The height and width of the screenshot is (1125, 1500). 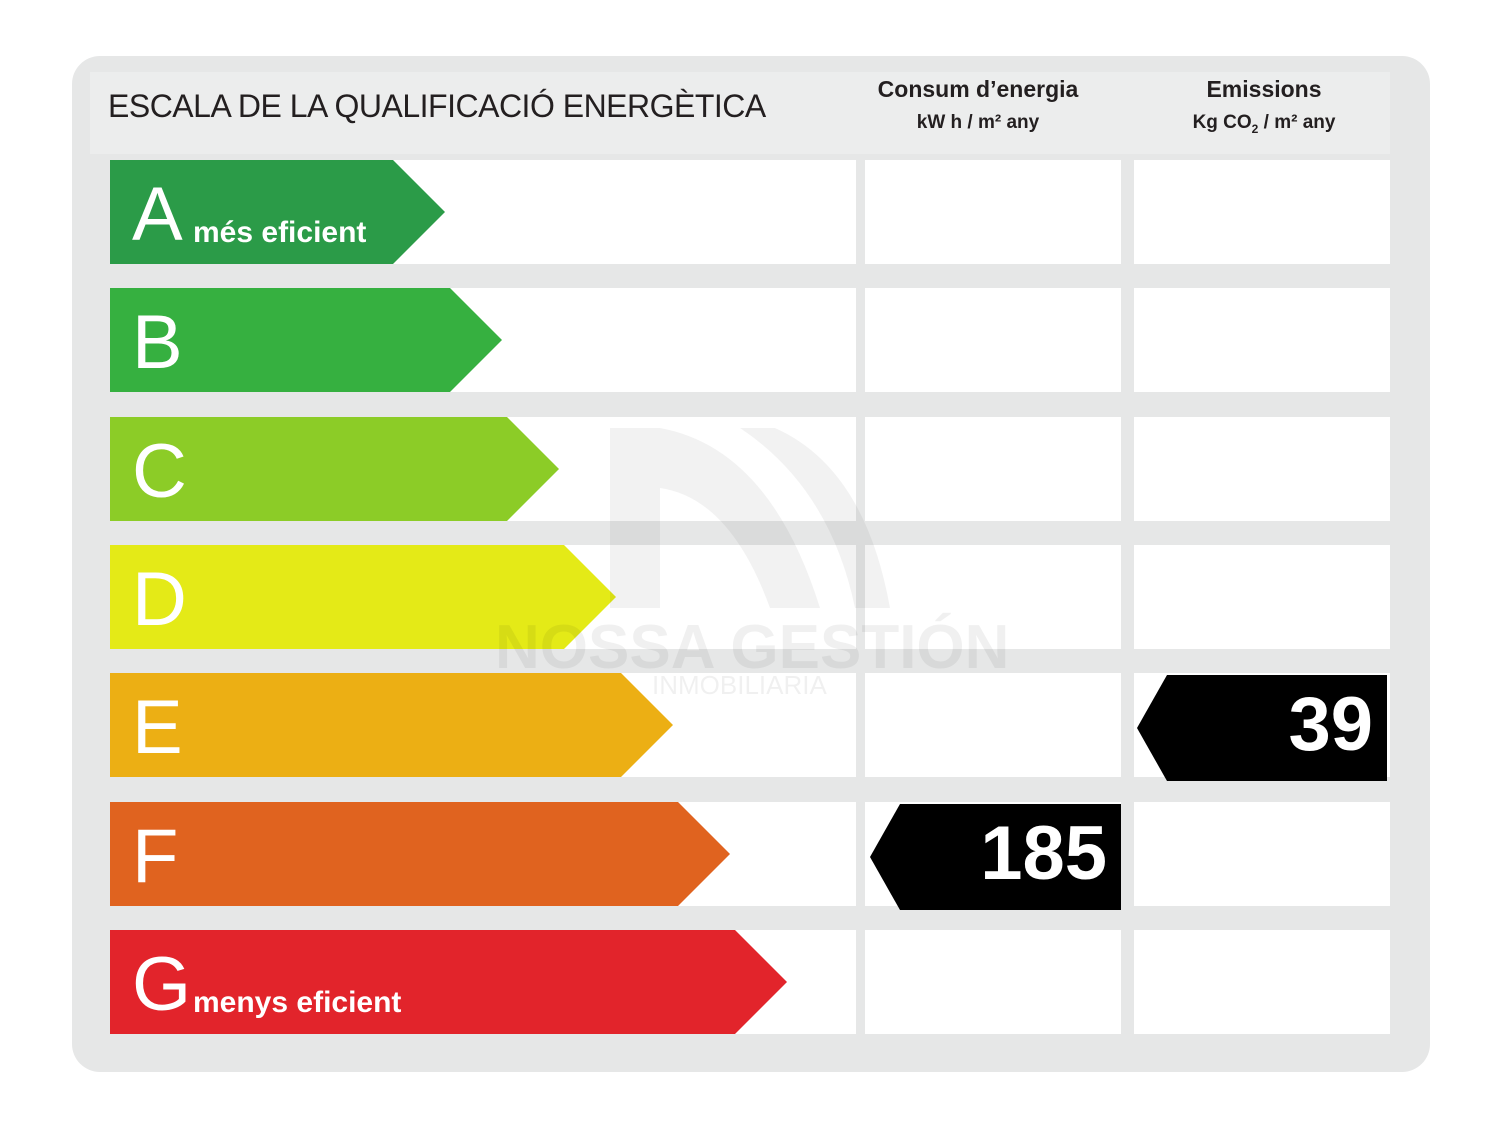 I want to click on rating-letter-b: B, so click(x=157, y=342).